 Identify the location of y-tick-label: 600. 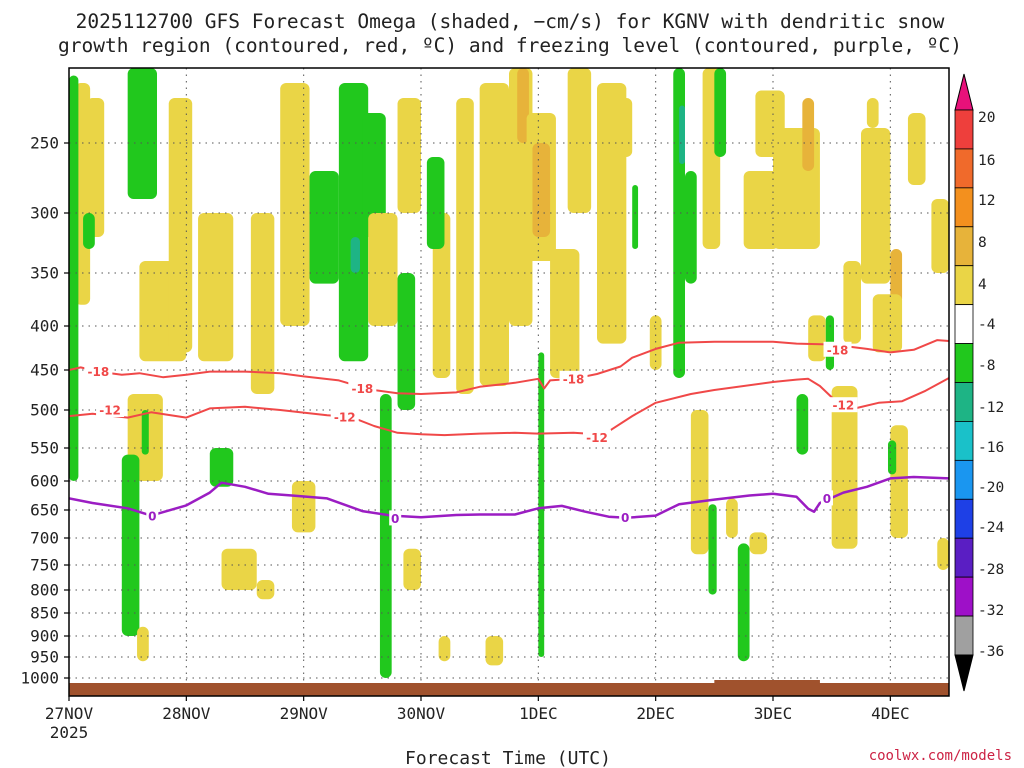
(44, 481).